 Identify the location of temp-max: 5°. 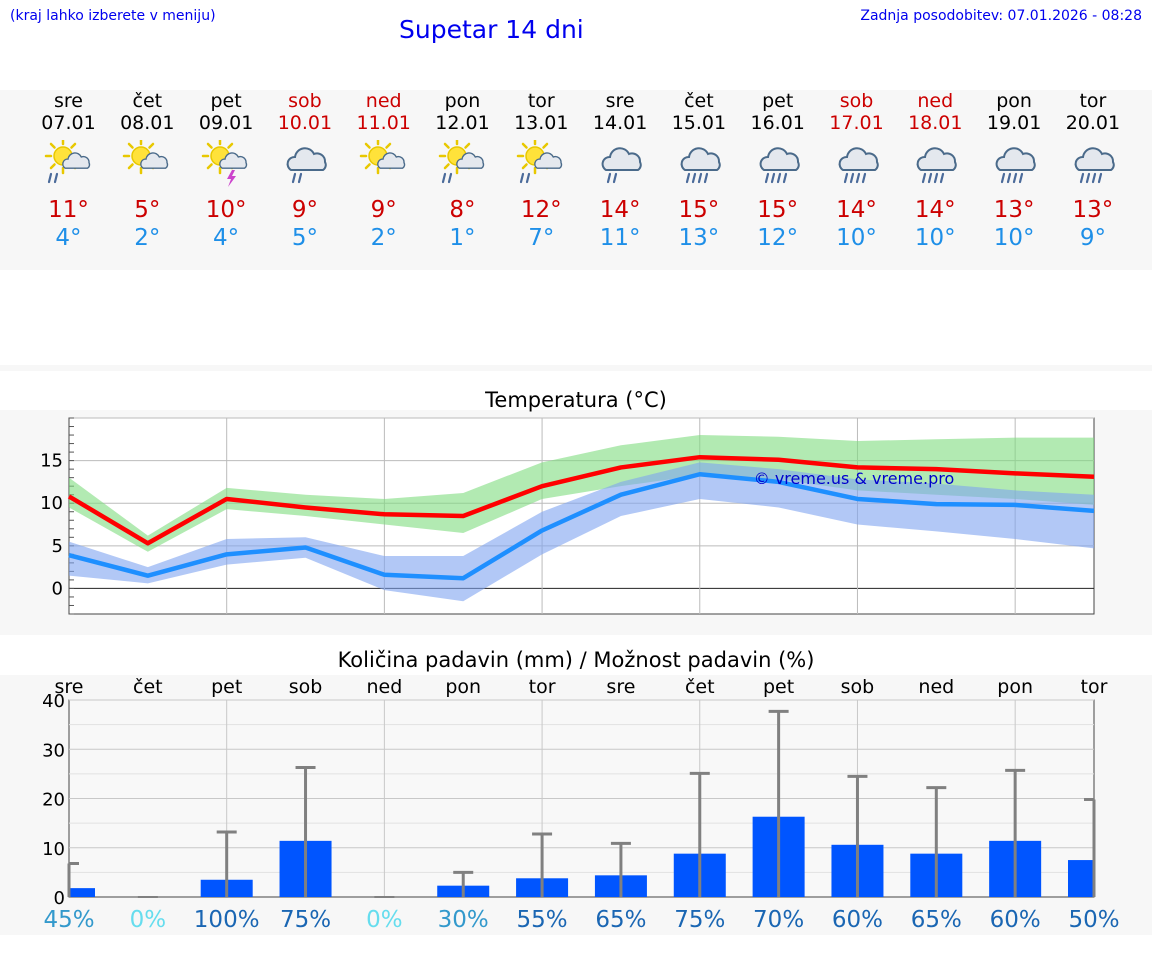
(147, 210).